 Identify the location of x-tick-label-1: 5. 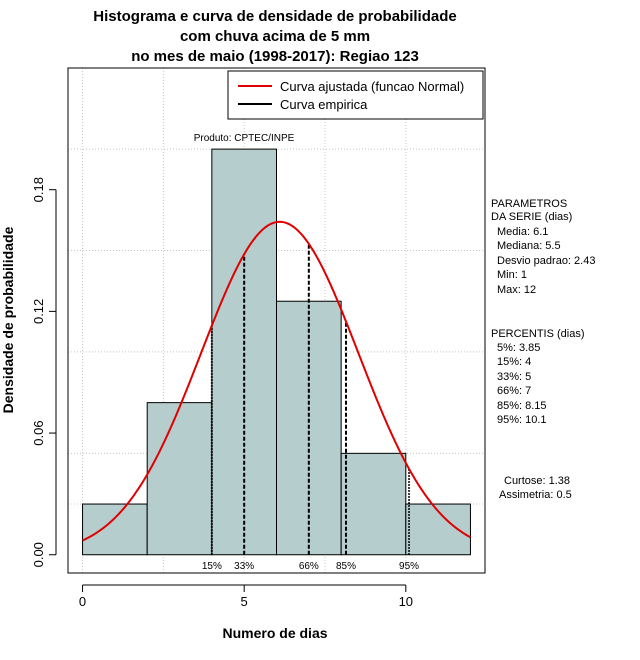
(244, 601).